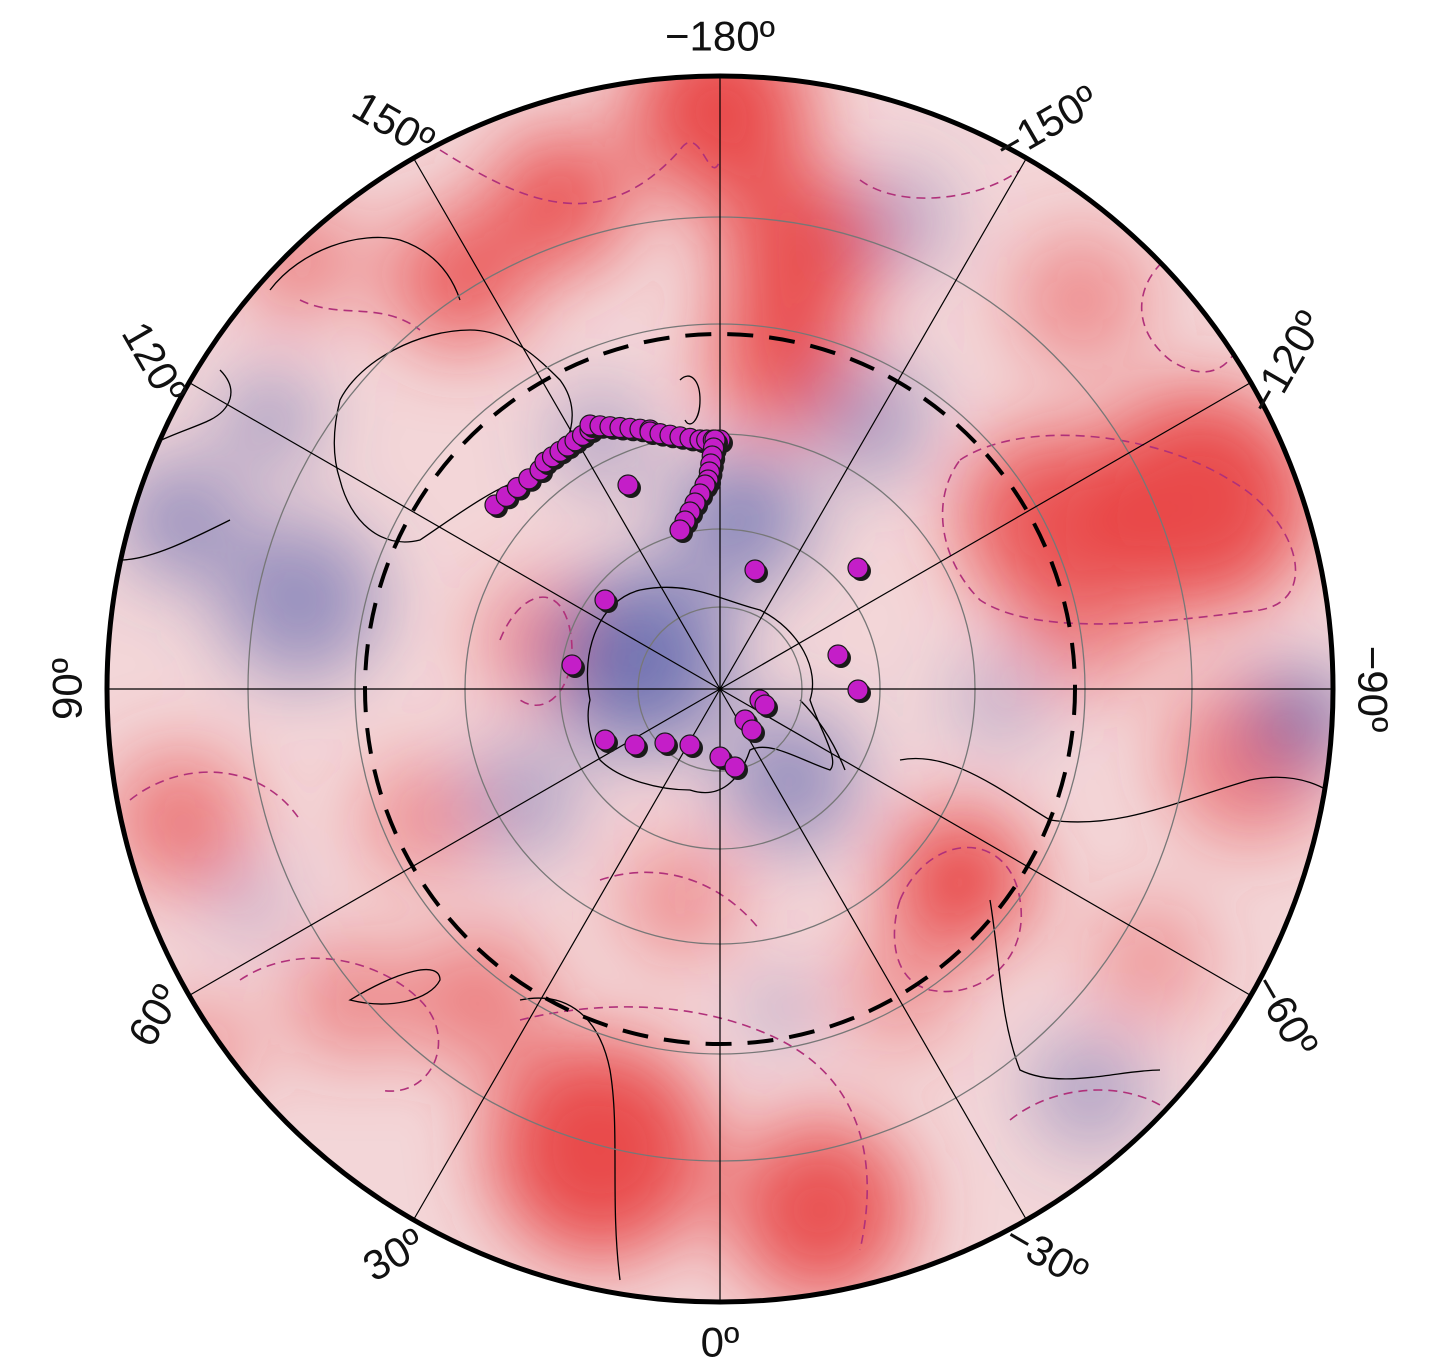  I want to click on longitude-label: 60º, so click(155, 1015).